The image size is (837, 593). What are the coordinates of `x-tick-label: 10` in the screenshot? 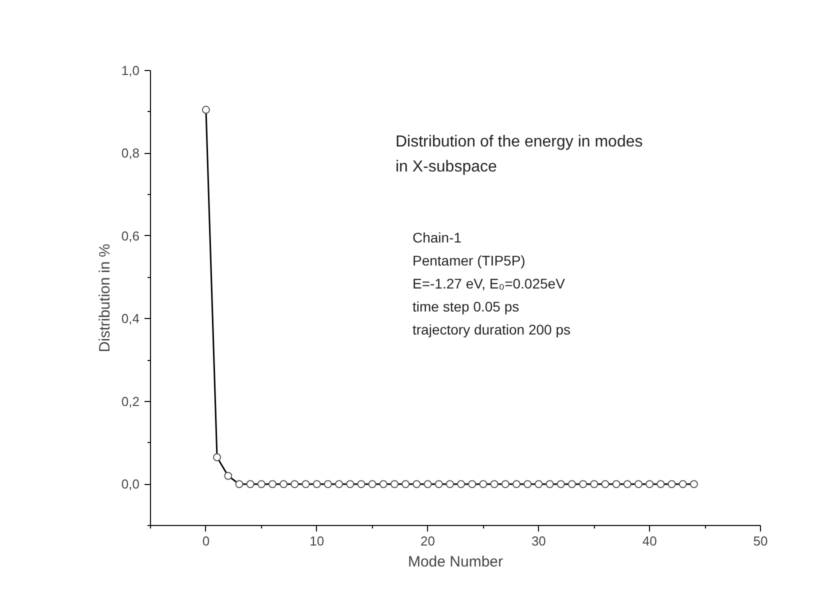 It's located at (317, 541).